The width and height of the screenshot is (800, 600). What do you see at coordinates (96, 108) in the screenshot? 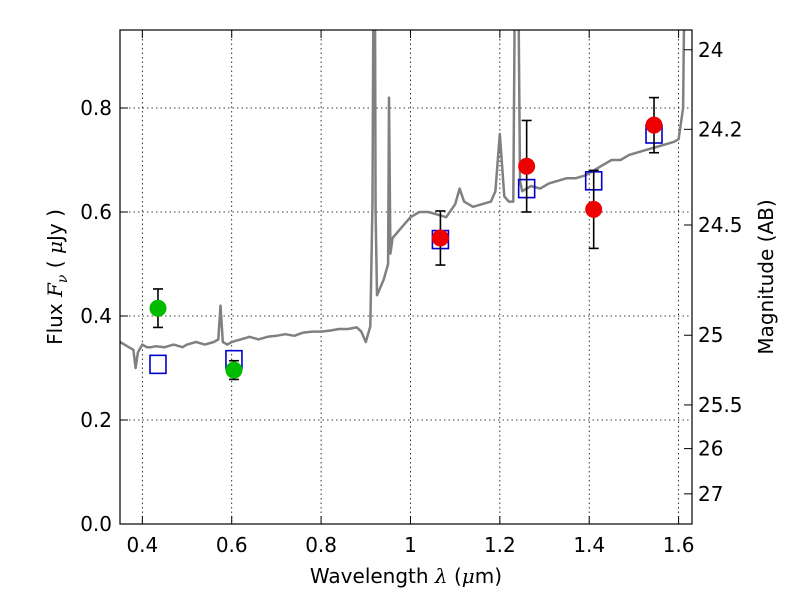
I see `y-tick-label: 0.8` at bounding box center [96, 108].